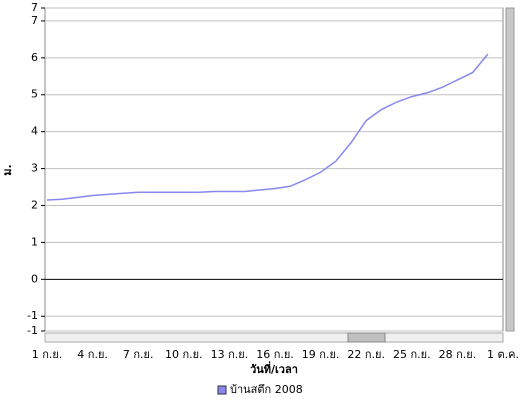  What do you see at coordinates (458, 354) in the screenshot?
I see `x-tick-label: 28 ก.ย.` at bounding box center [458, 354].